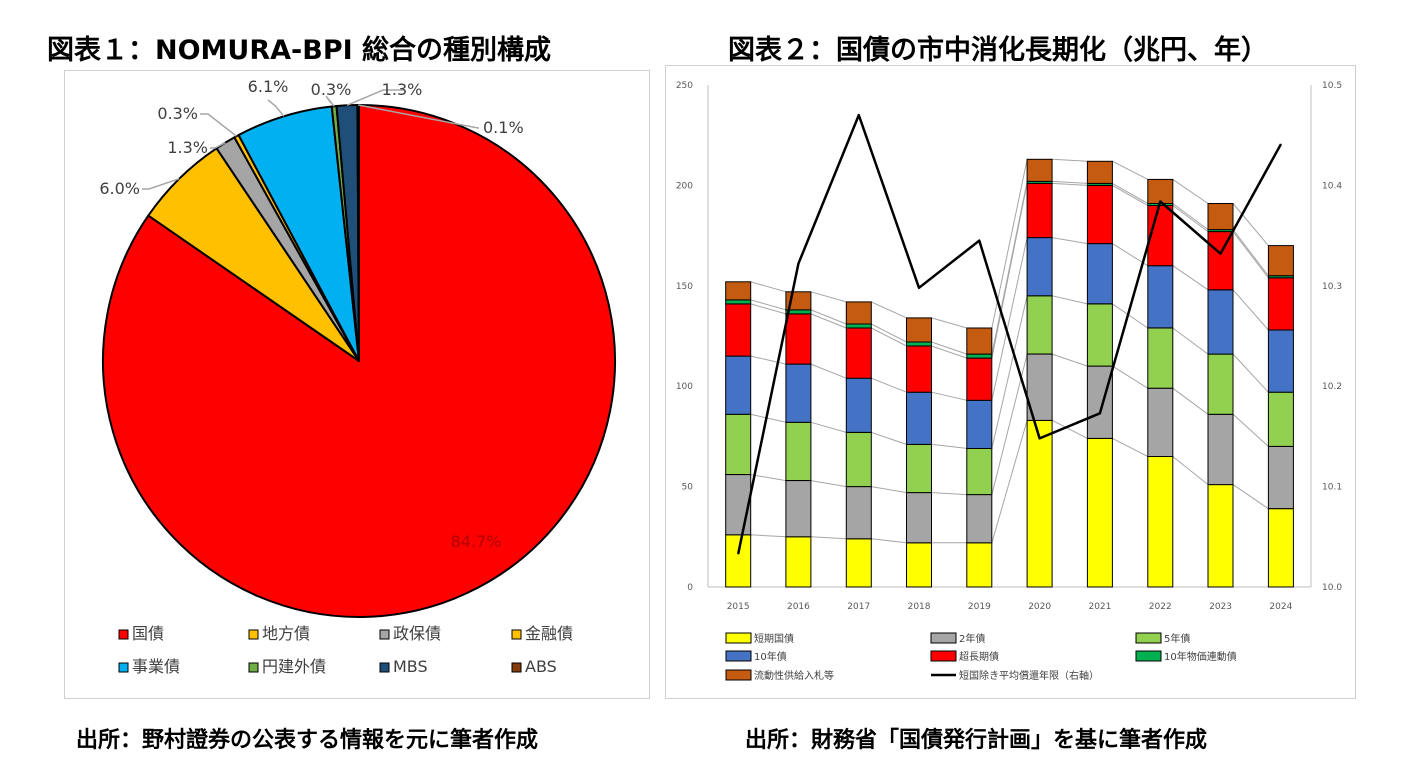 This screenshot has height=777, width=1423. What do you see at coordinates (794, 675) in the screenshot?
I see `legend-label-6: 流動性供給入札等` at bounding box center [794, 675].